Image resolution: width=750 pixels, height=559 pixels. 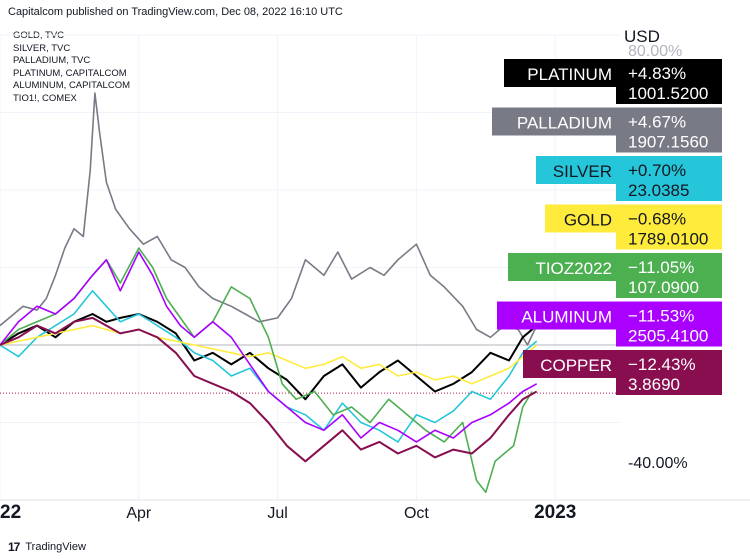 I want to click on y-axis-unit: USD, so click(x=642, y=36).